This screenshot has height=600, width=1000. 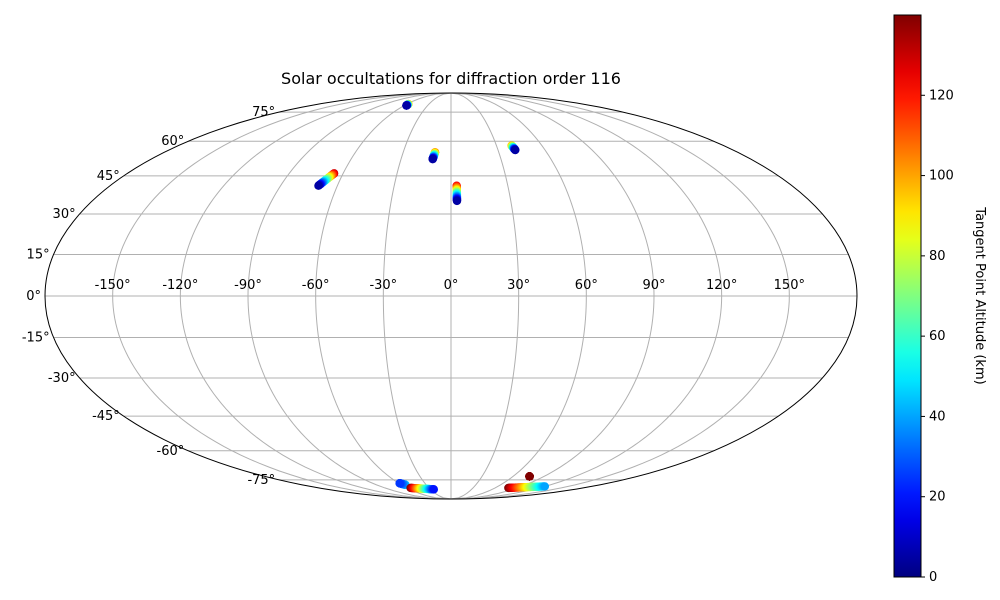 What do you see at coordinates (64, 214) in the screenshot?
I see `latitude-tick-label: 30°` at bounding box center [64, 214].